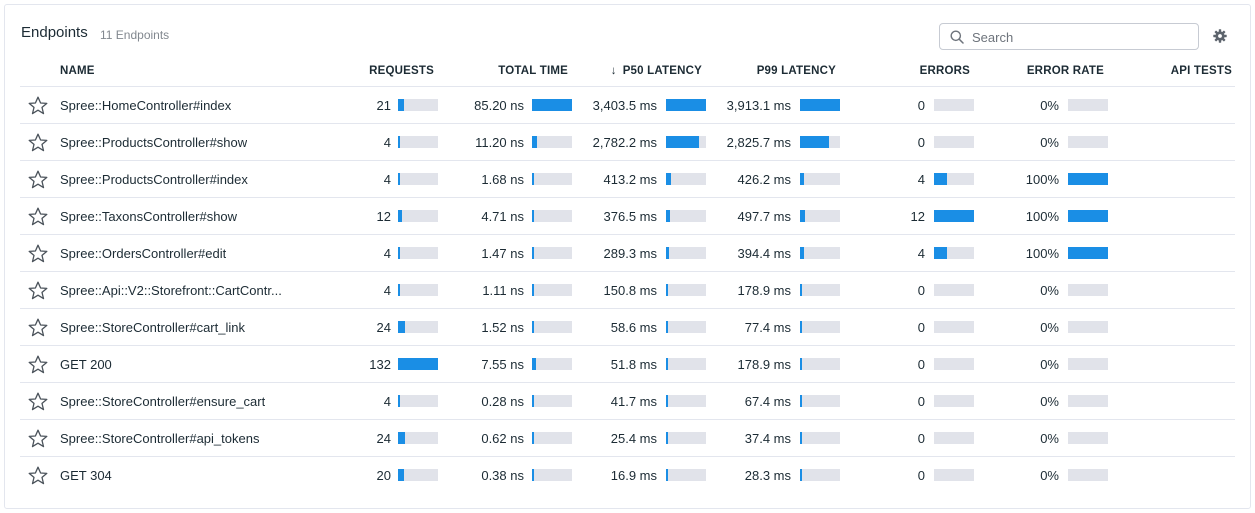 This screenshot has height=513, width=1255. Describe the element at coordinates (77, 71) in the screenshot. I see `column-name: NAME` at that location.